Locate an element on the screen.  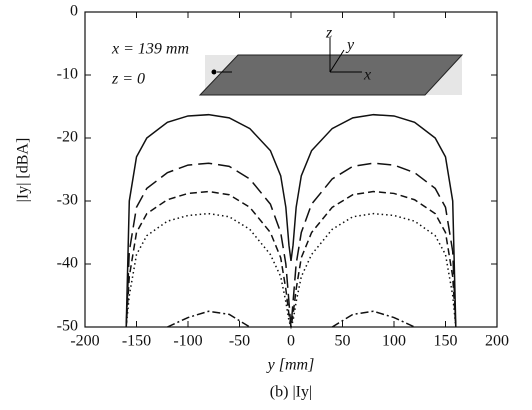
y-tick-label: -50 is located at coordinates (67, 326).